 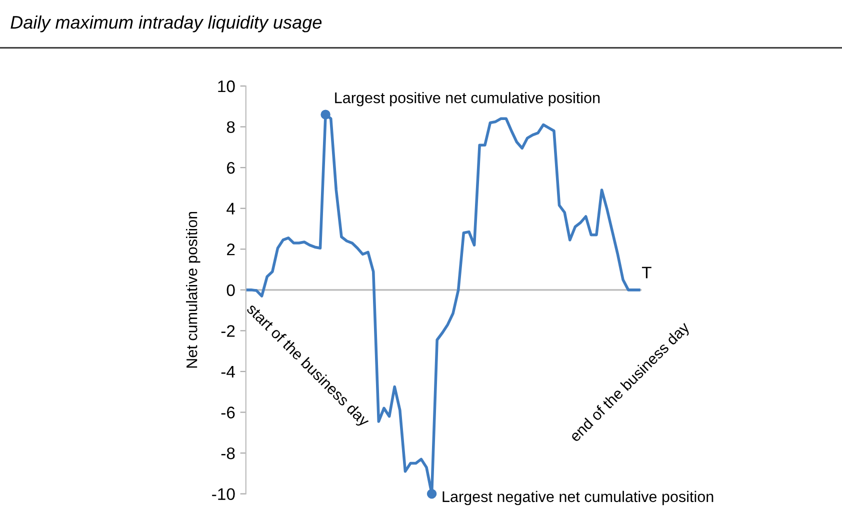 I want to click on y-tick-label: -10, so click(x=223, y=494).